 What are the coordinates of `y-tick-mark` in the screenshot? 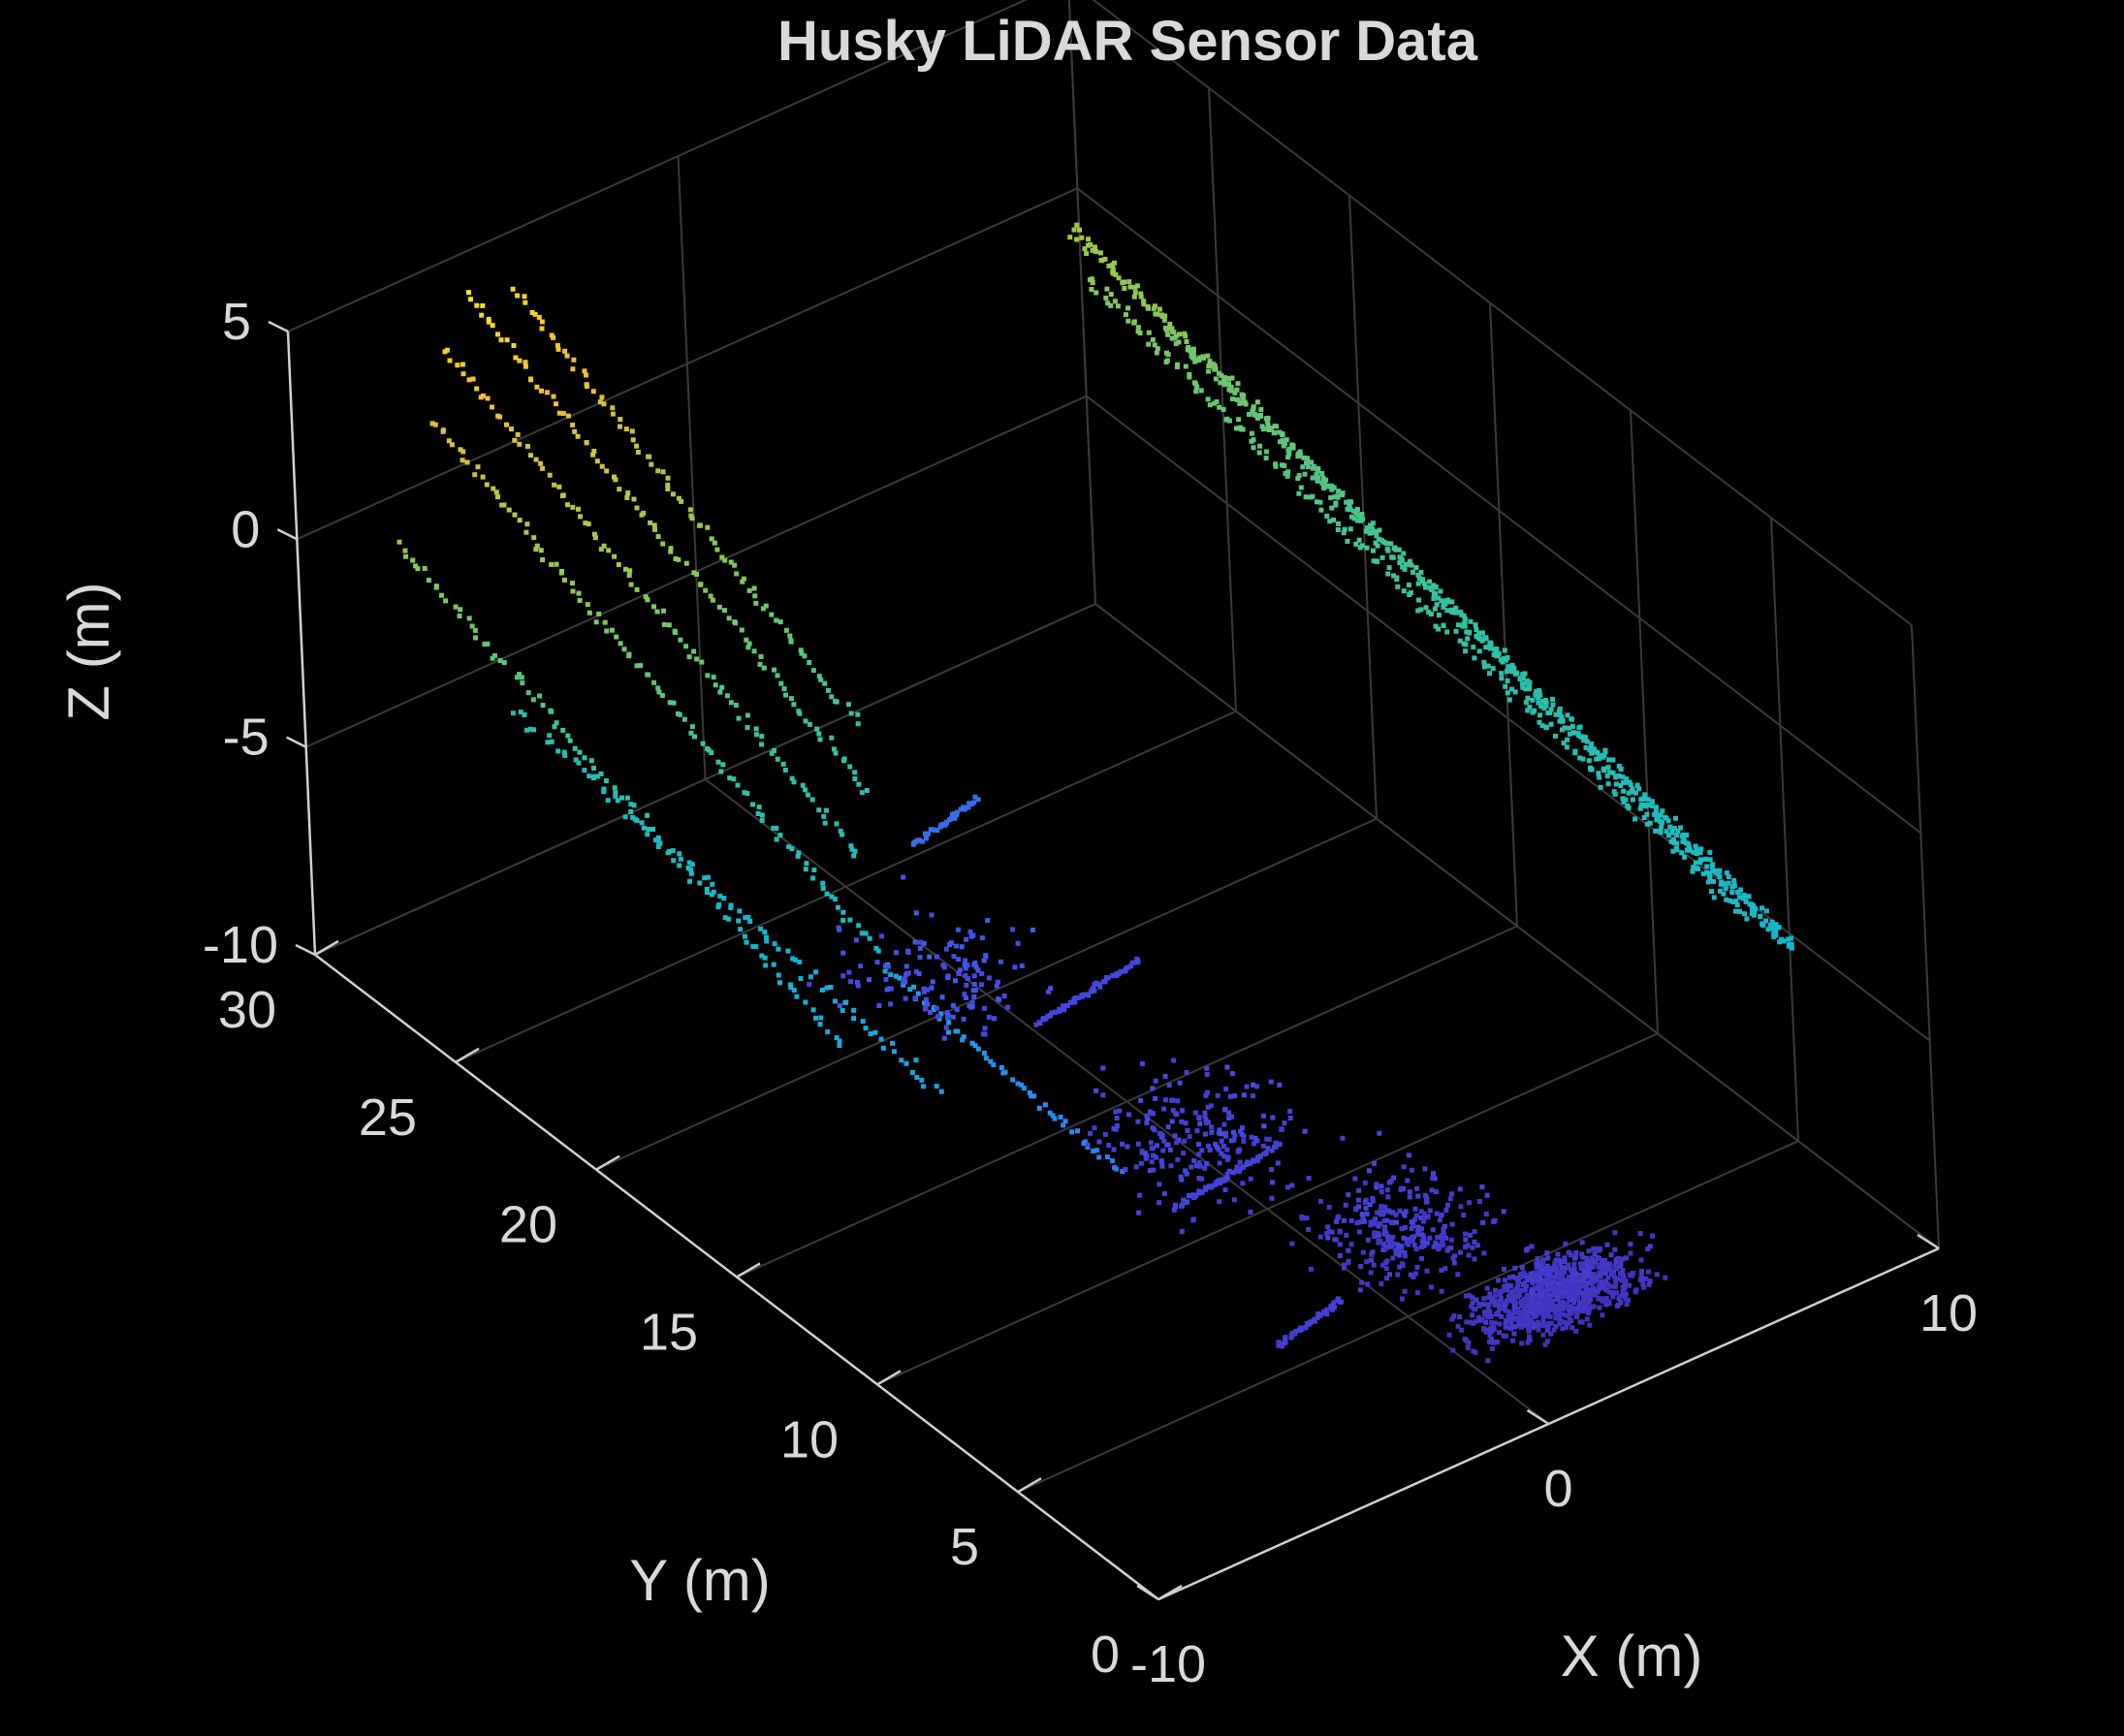 It's located at (1170, 1592).